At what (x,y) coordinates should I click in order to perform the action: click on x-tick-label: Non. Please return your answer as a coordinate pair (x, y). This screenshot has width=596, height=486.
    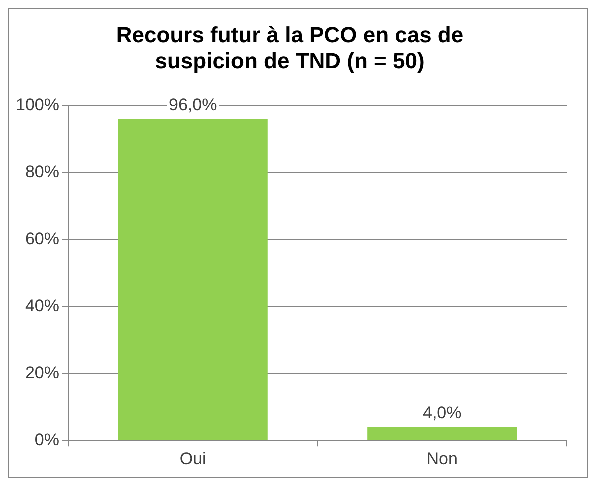
    Looking at the image, I should click on (442, 458).